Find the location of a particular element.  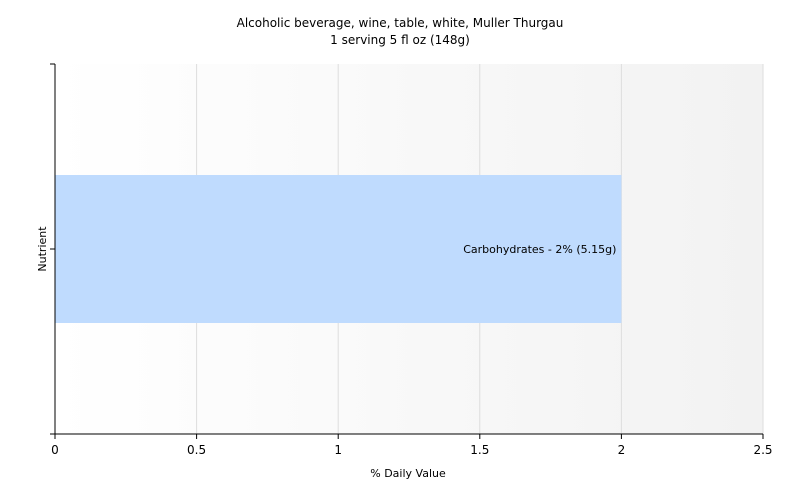

x-tick-label: 1.5 is located at coordinates (479, 450).